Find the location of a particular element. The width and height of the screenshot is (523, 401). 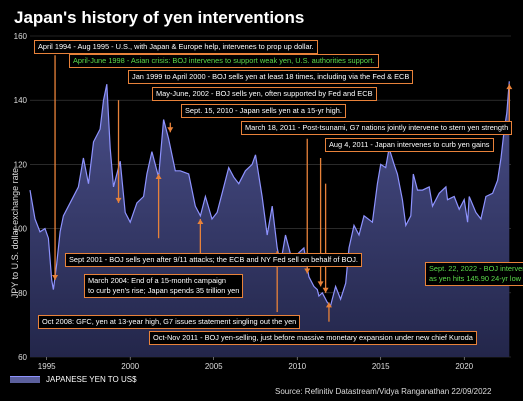

y-tick-label-140: 140 is located at coordinates (21, 100).